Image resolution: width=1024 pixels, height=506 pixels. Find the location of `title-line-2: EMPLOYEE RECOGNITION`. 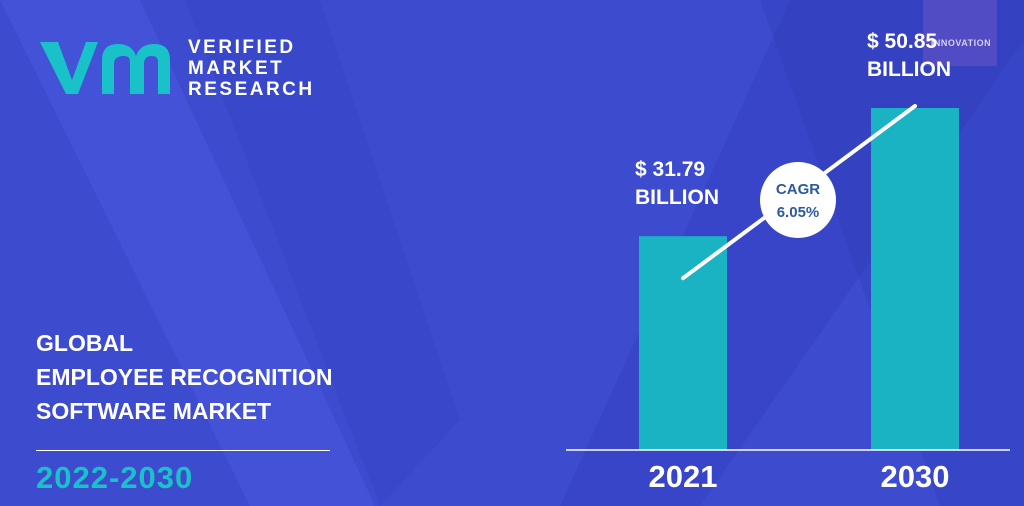

title-line-2: EMPLOYEE RECOGNITION is located at coordinates (184, 377).